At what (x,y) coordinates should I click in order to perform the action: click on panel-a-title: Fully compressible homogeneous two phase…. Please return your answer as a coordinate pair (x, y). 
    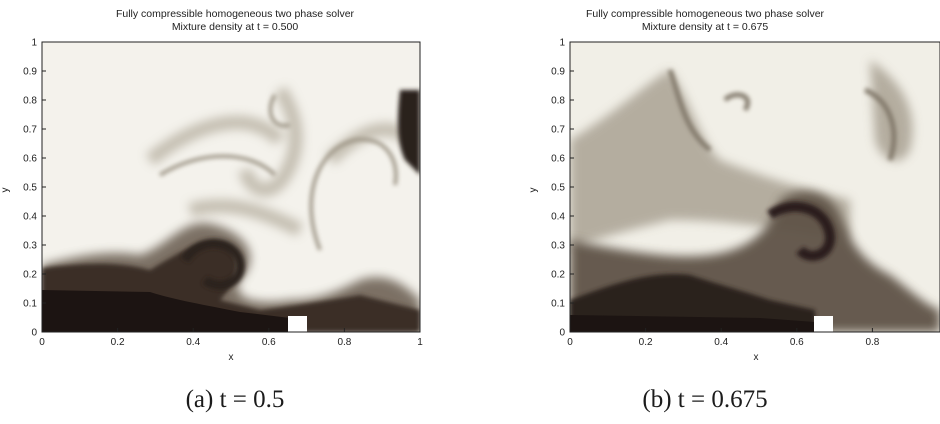
    Looking at the image, I should click on (235, 21).